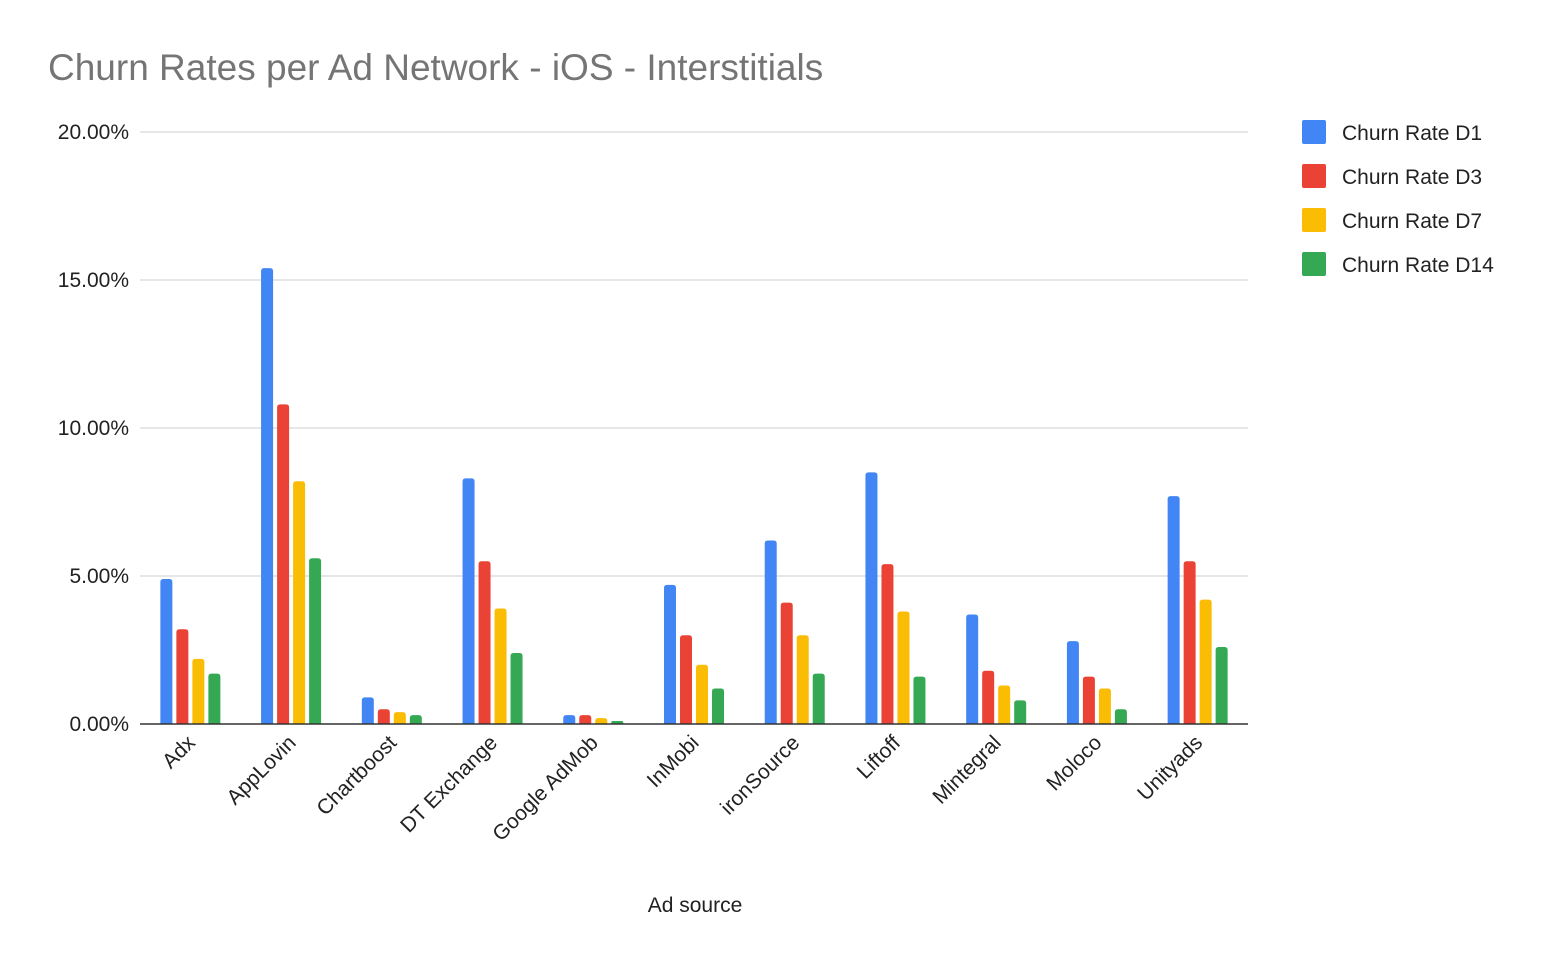 The image size is (1564, 966). I want to click on bar-dt-exchange-d0, so click(468, 601).